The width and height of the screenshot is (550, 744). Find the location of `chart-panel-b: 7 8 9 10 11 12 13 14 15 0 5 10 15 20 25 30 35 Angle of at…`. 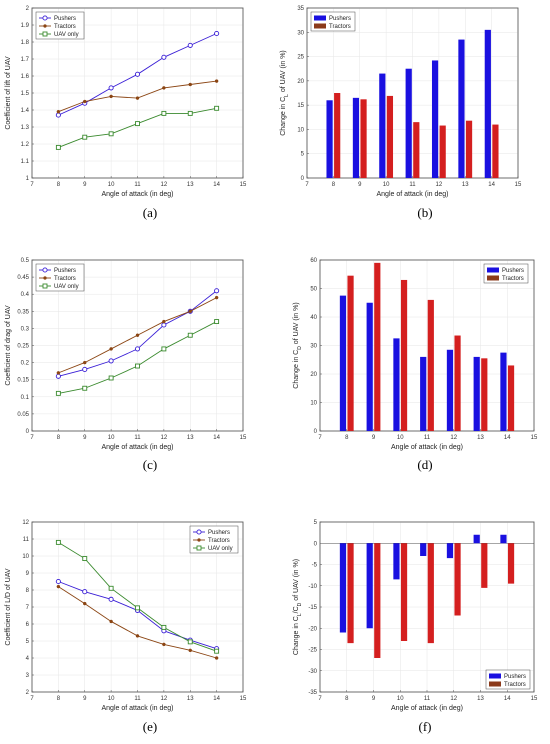

chart-panel-b: 7 8 9 10 11 12 13 14 15 0 5 10 15 20 25 30 35 Angle of at… is located at coordinates (401, 113).